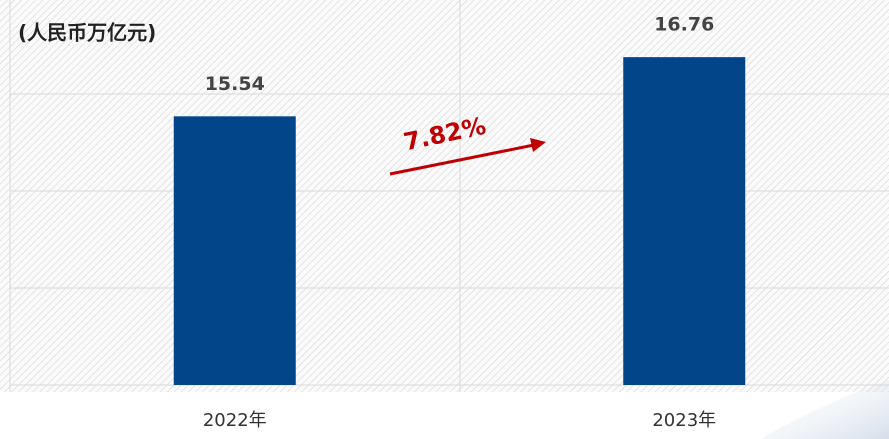  What do you see at coordinates (684, 420) in the screenshot?
I see `x-tick-label: 2023年` at bounding box center [684, 420].